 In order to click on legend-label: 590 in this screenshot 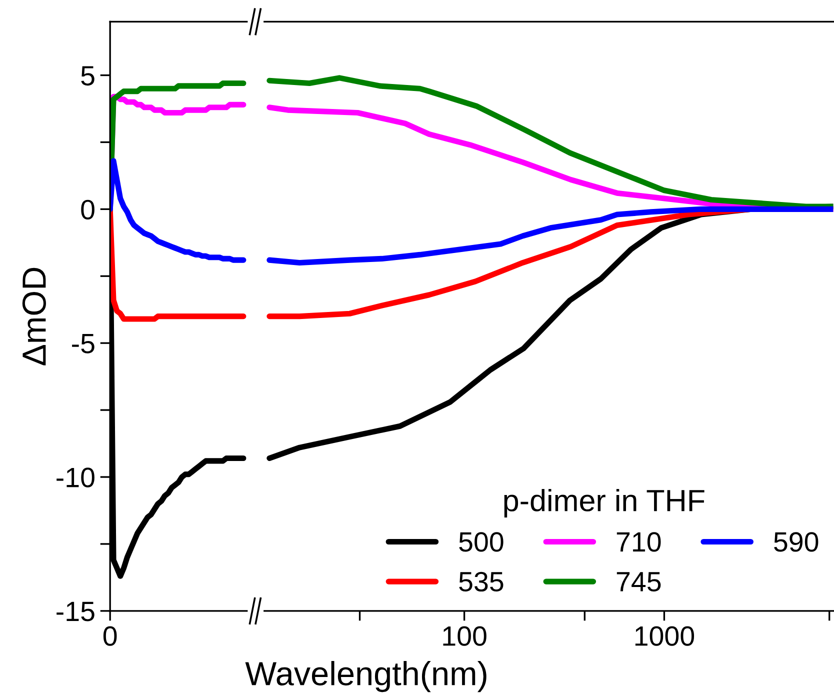, I will do `click(796, 542)`.